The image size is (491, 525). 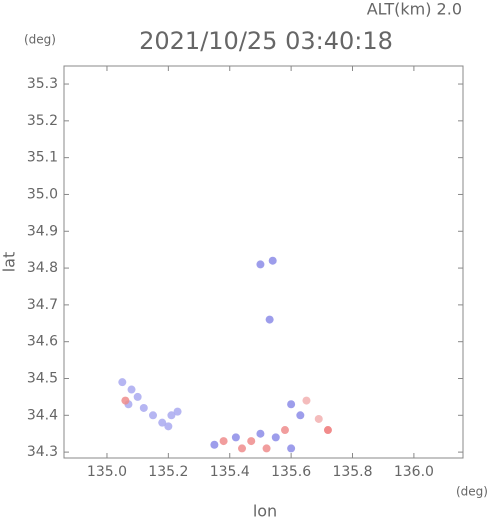 What do you see at coordinates (42, 378) in the screenshot?
I see `y-tick-label: 34.5` at bounding box center [42, 378].